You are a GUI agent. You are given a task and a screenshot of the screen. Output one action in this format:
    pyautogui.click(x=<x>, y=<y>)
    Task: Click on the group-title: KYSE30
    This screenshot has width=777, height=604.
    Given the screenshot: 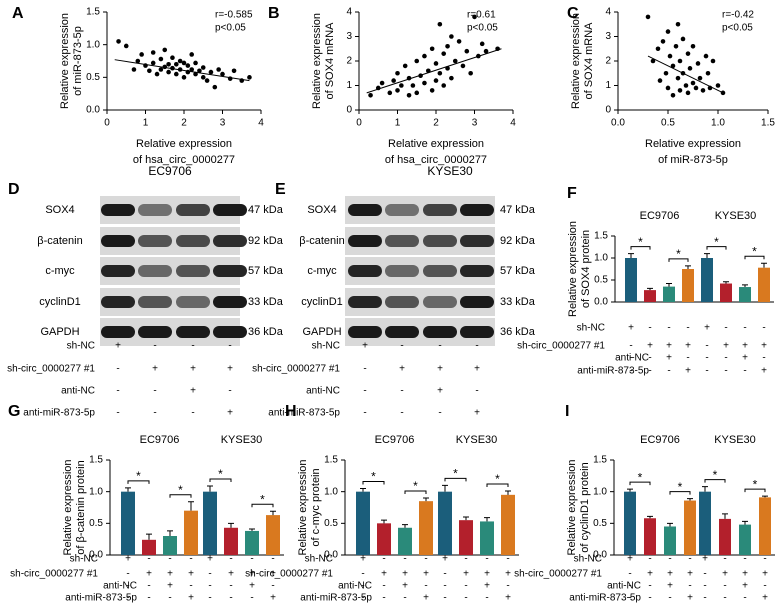 What is the action you would take?
    pyautogui.click(x=735, y=440)
    